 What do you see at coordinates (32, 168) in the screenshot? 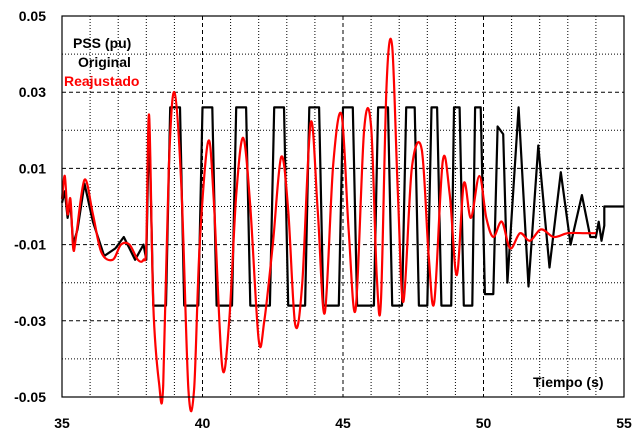
I see `y-tick-label: 0.01` at bounding box center [32, 168].